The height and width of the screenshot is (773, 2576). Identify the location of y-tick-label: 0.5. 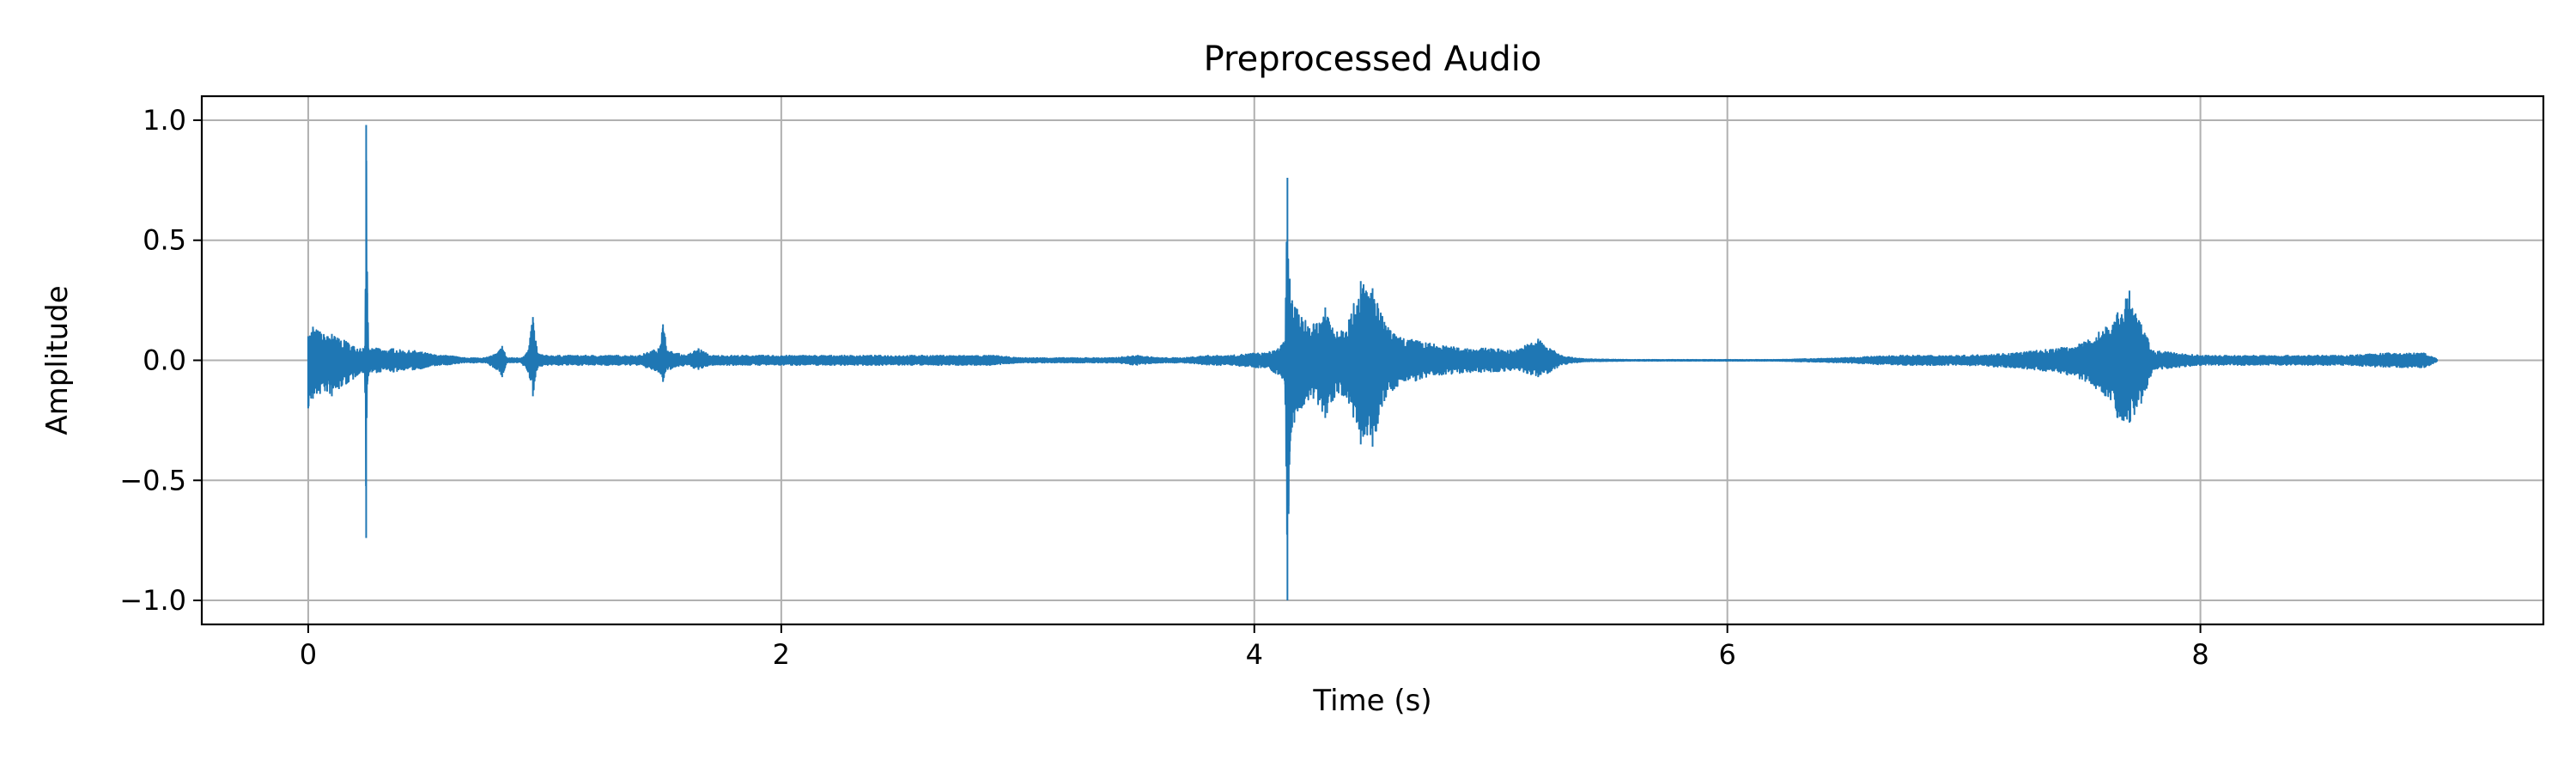
(164, 240).